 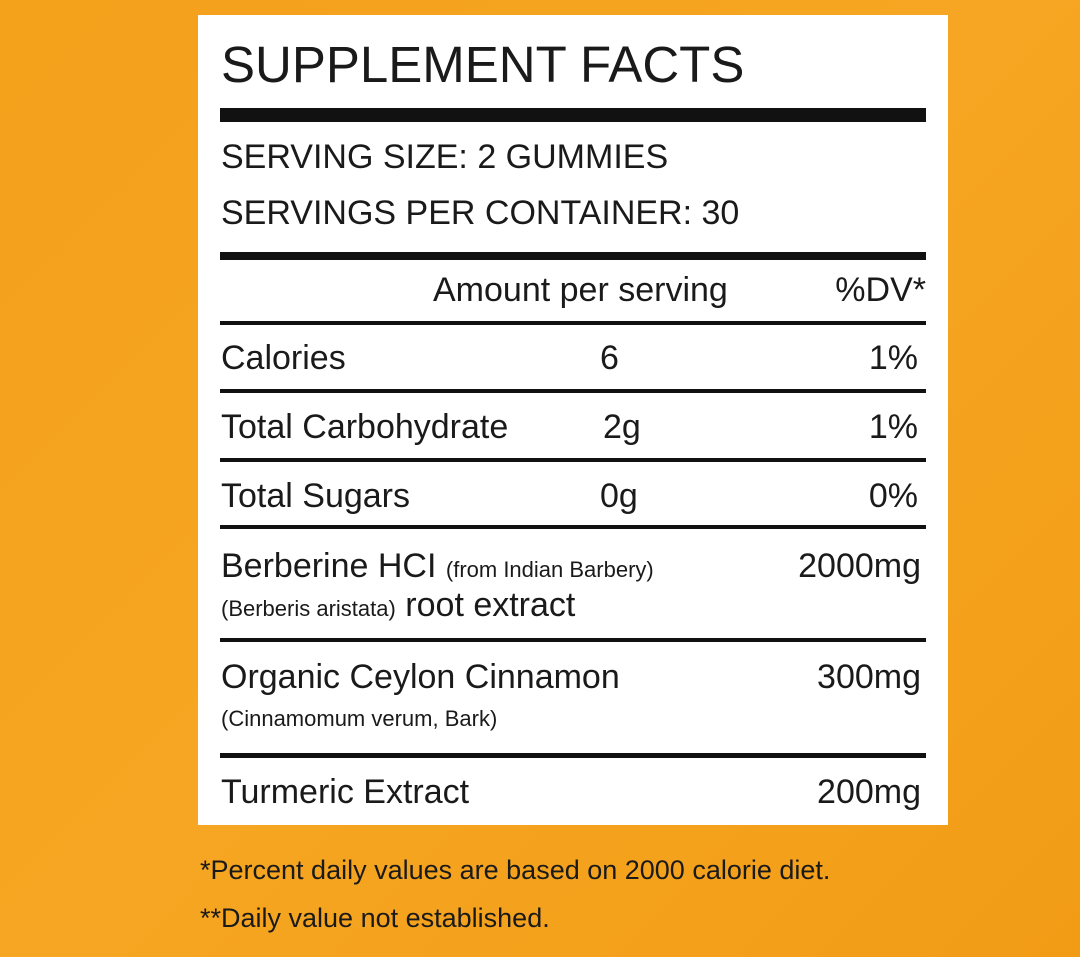 What do you see at coordinates (359, 718) in the screenshot?
I see `ingredient-botanical: (Cinnamomum verum, Bark)` at bounding box center [359, 718].